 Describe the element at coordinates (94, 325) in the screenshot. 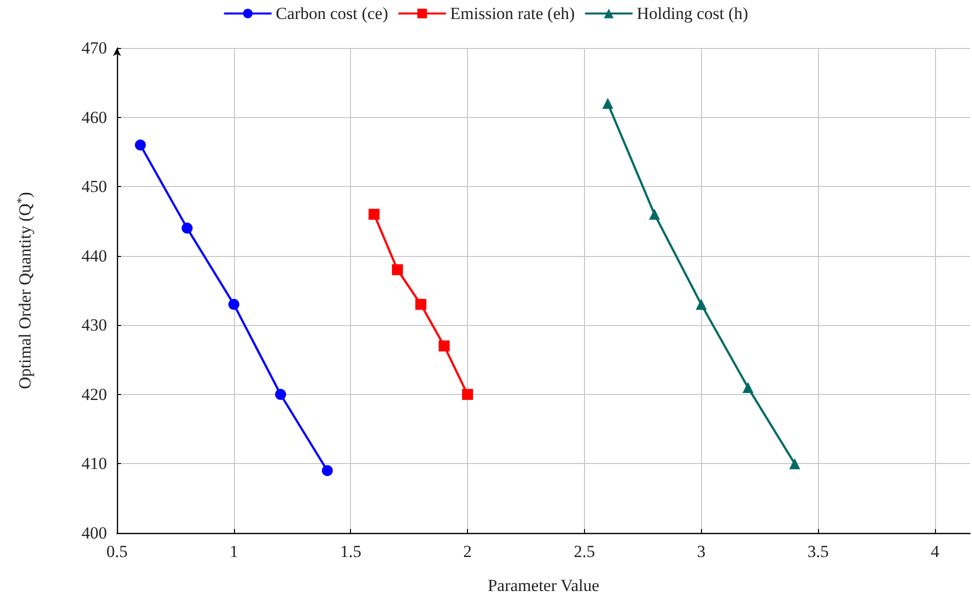

I see `y-tick-label: 430` at that location.